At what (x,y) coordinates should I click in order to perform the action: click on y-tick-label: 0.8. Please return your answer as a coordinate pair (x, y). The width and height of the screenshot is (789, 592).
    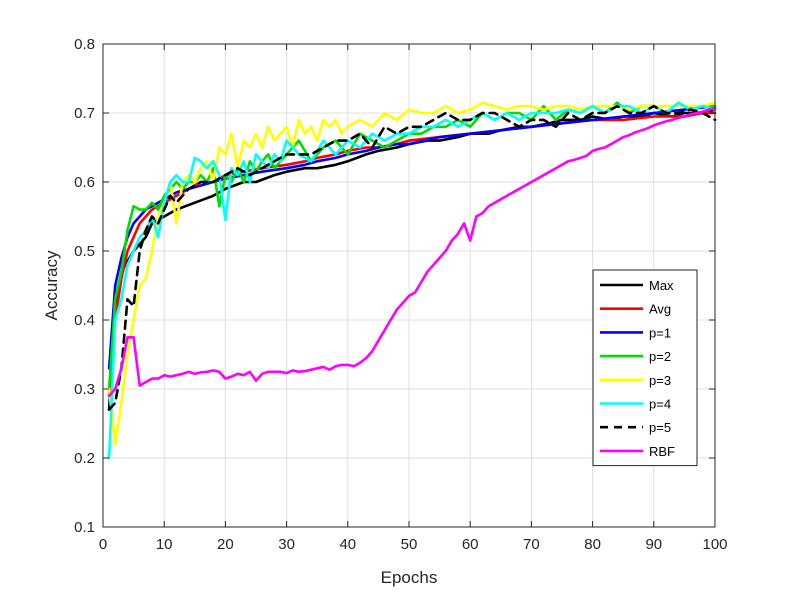
    Looking at the image, I should click on (84, 44).